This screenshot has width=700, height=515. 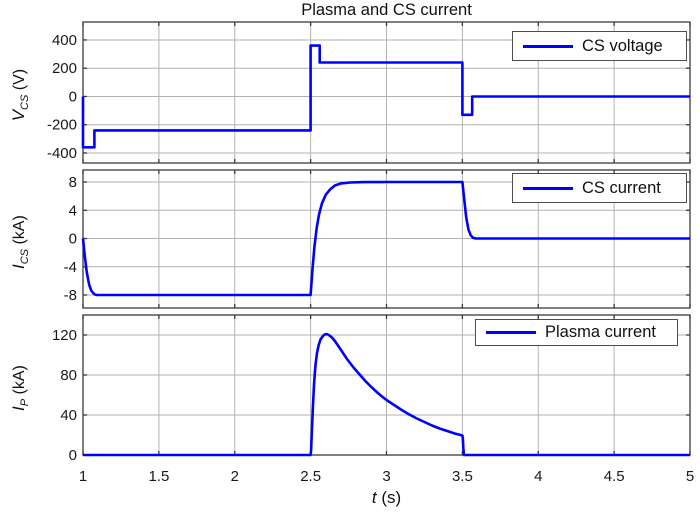 I want to click on y-axis-label-voltage: VCS (V), so click(x=22, y=95).